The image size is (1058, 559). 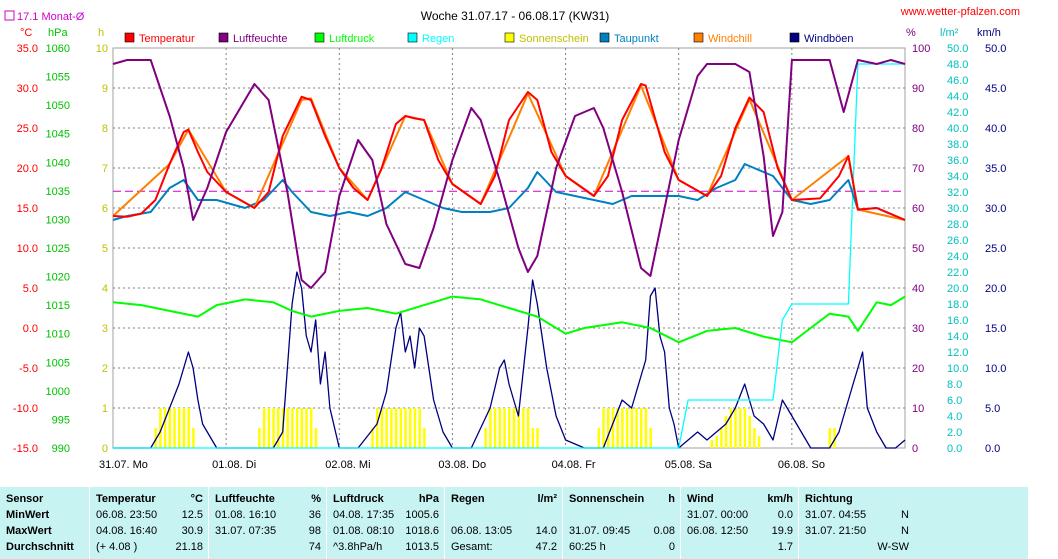 What do you see at coordinates (105, 329) in the screenshot?
I see `tick-label-sun: 3` at bounding box center [105, 329].